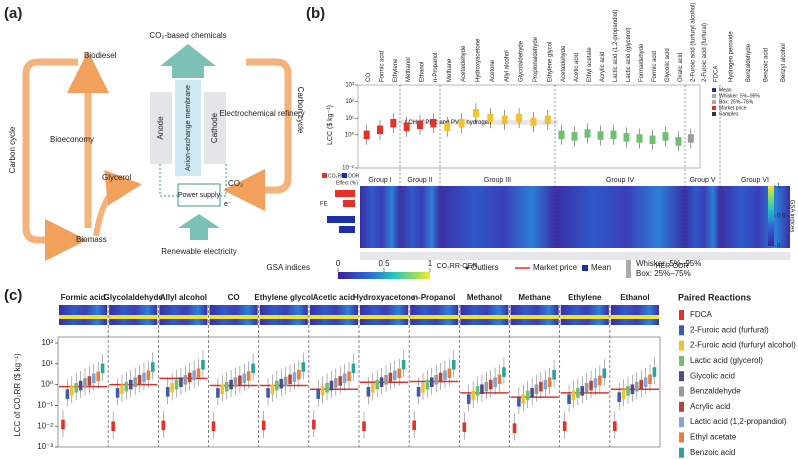 This screenshot has width=798, height=459. Describe the element at coordinates (320, 75) in the screenshot. I see `panel-b: (b) LCC ($ kg⁻¹)` at that location.